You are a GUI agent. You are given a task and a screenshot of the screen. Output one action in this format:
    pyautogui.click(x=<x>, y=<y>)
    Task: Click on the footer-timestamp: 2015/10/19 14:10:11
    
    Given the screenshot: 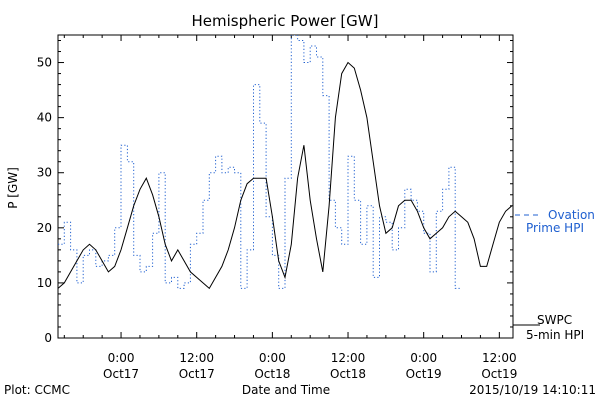 What is the action you would take?
    pyautogui.click(x=532, y=390)
    